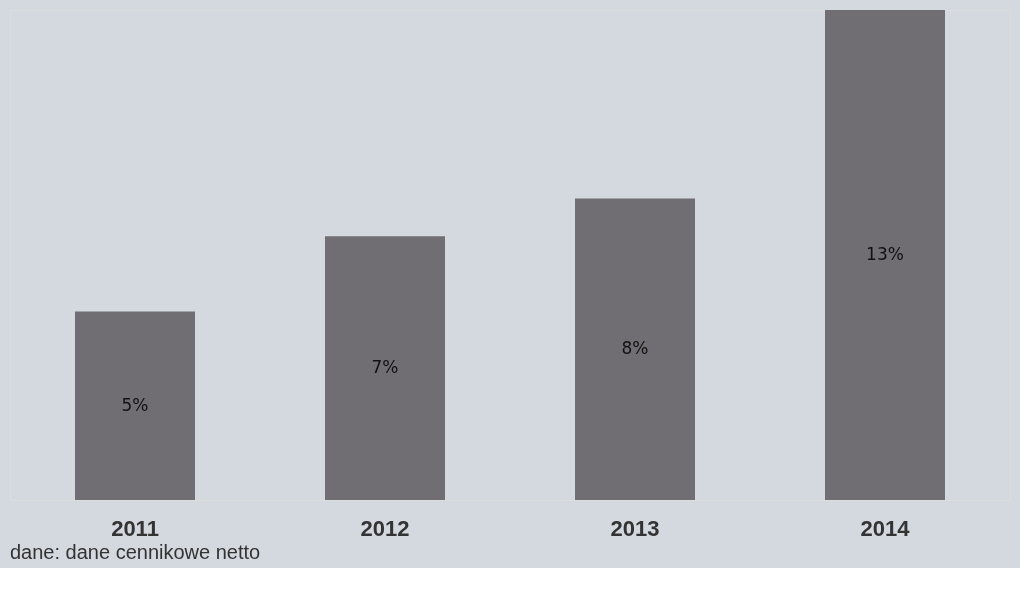 The width and height of the screenshot is (1036, 608). What do you see at coordinates (385, 528) in the screenshot?
I see `x-tick-label: 2012` at bounding box center [385, 528].